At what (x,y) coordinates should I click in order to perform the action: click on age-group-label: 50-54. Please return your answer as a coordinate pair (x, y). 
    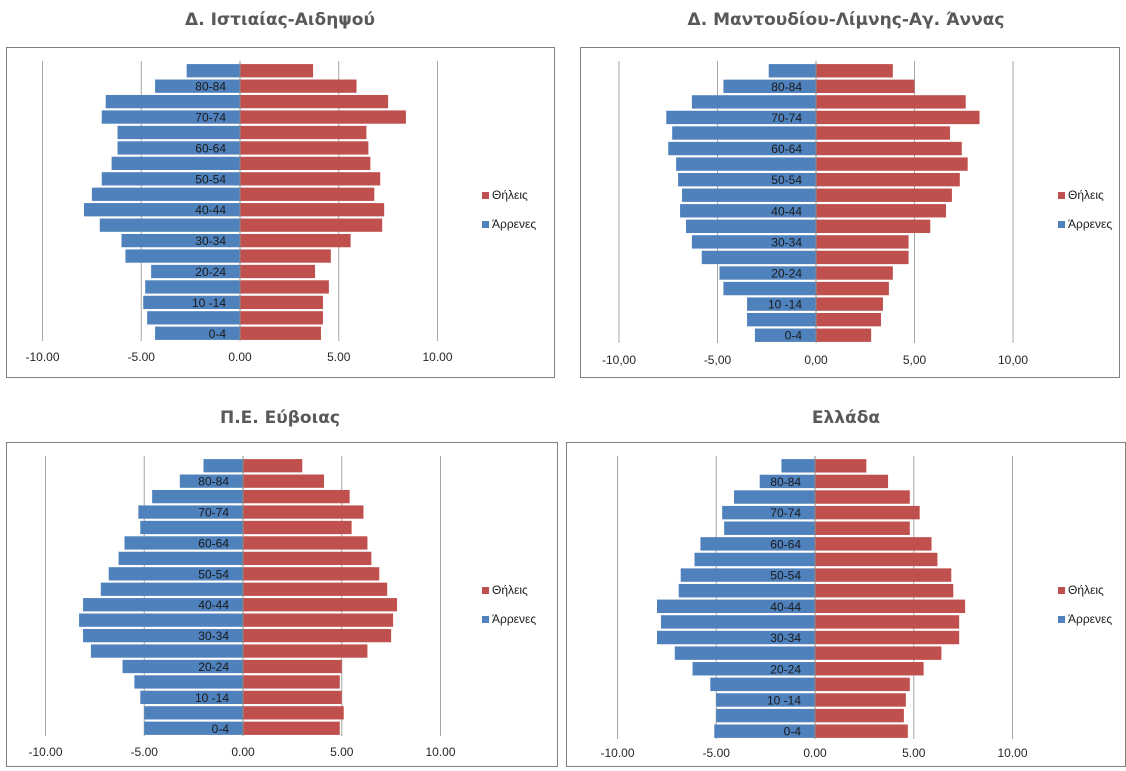
    Looking at the image, I should click on (785, 576).